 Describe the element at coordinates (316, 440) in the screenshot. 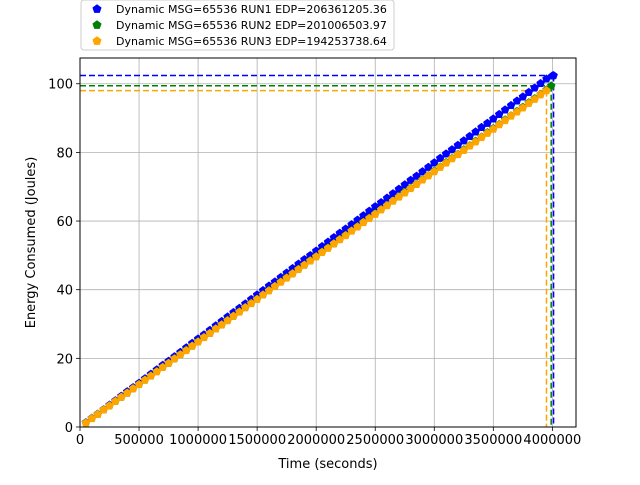

I see `x-tick-label: 2000000` at that location.